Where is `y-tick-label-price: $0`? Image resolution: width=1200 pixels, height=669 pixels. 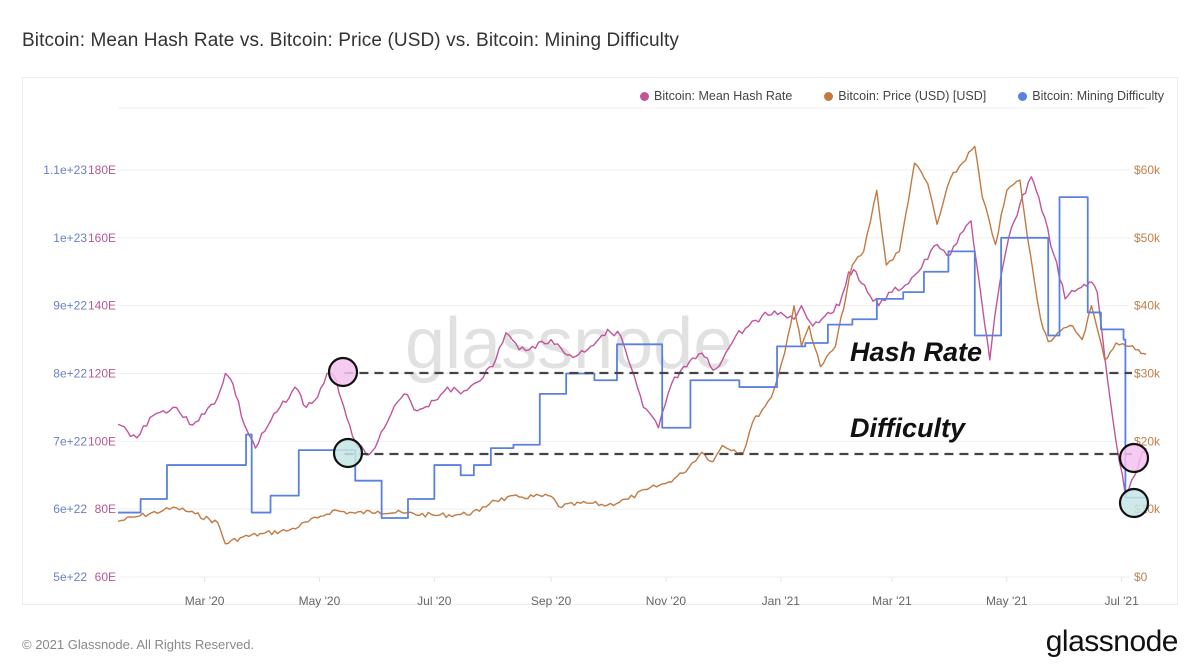 y-tick-label-price: $0 is located at coordinates (1141, 577).